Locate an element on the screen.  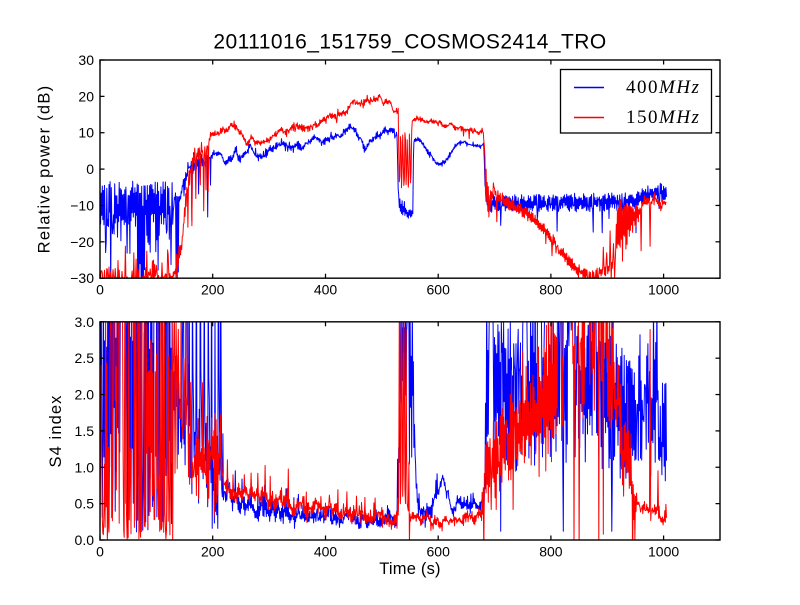
svg-text: 10 is located at coordinates (86, 133).